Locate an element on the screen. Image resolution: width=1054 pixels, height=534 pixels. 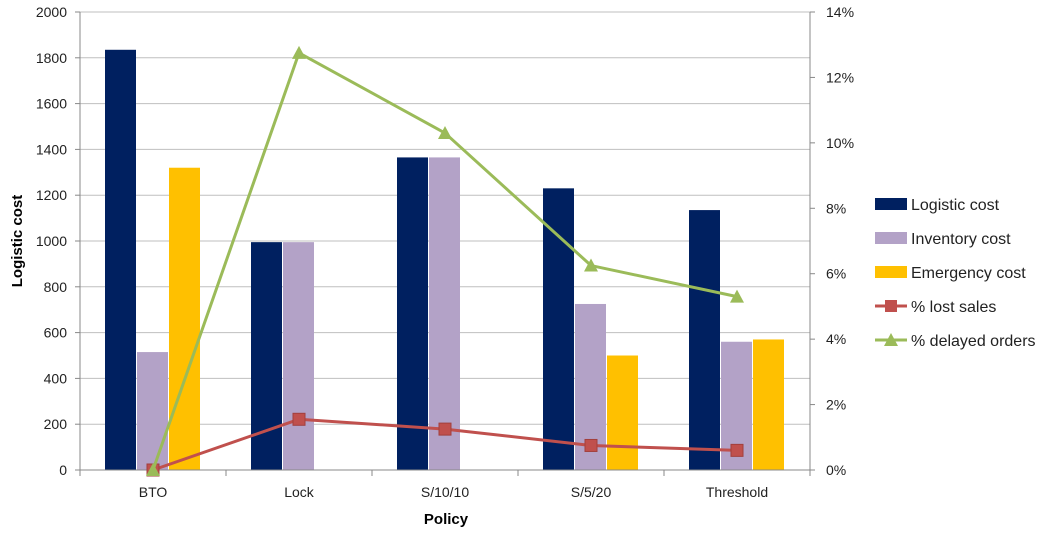
left-tick-label: 1000 is located at coordinates (51, 241).